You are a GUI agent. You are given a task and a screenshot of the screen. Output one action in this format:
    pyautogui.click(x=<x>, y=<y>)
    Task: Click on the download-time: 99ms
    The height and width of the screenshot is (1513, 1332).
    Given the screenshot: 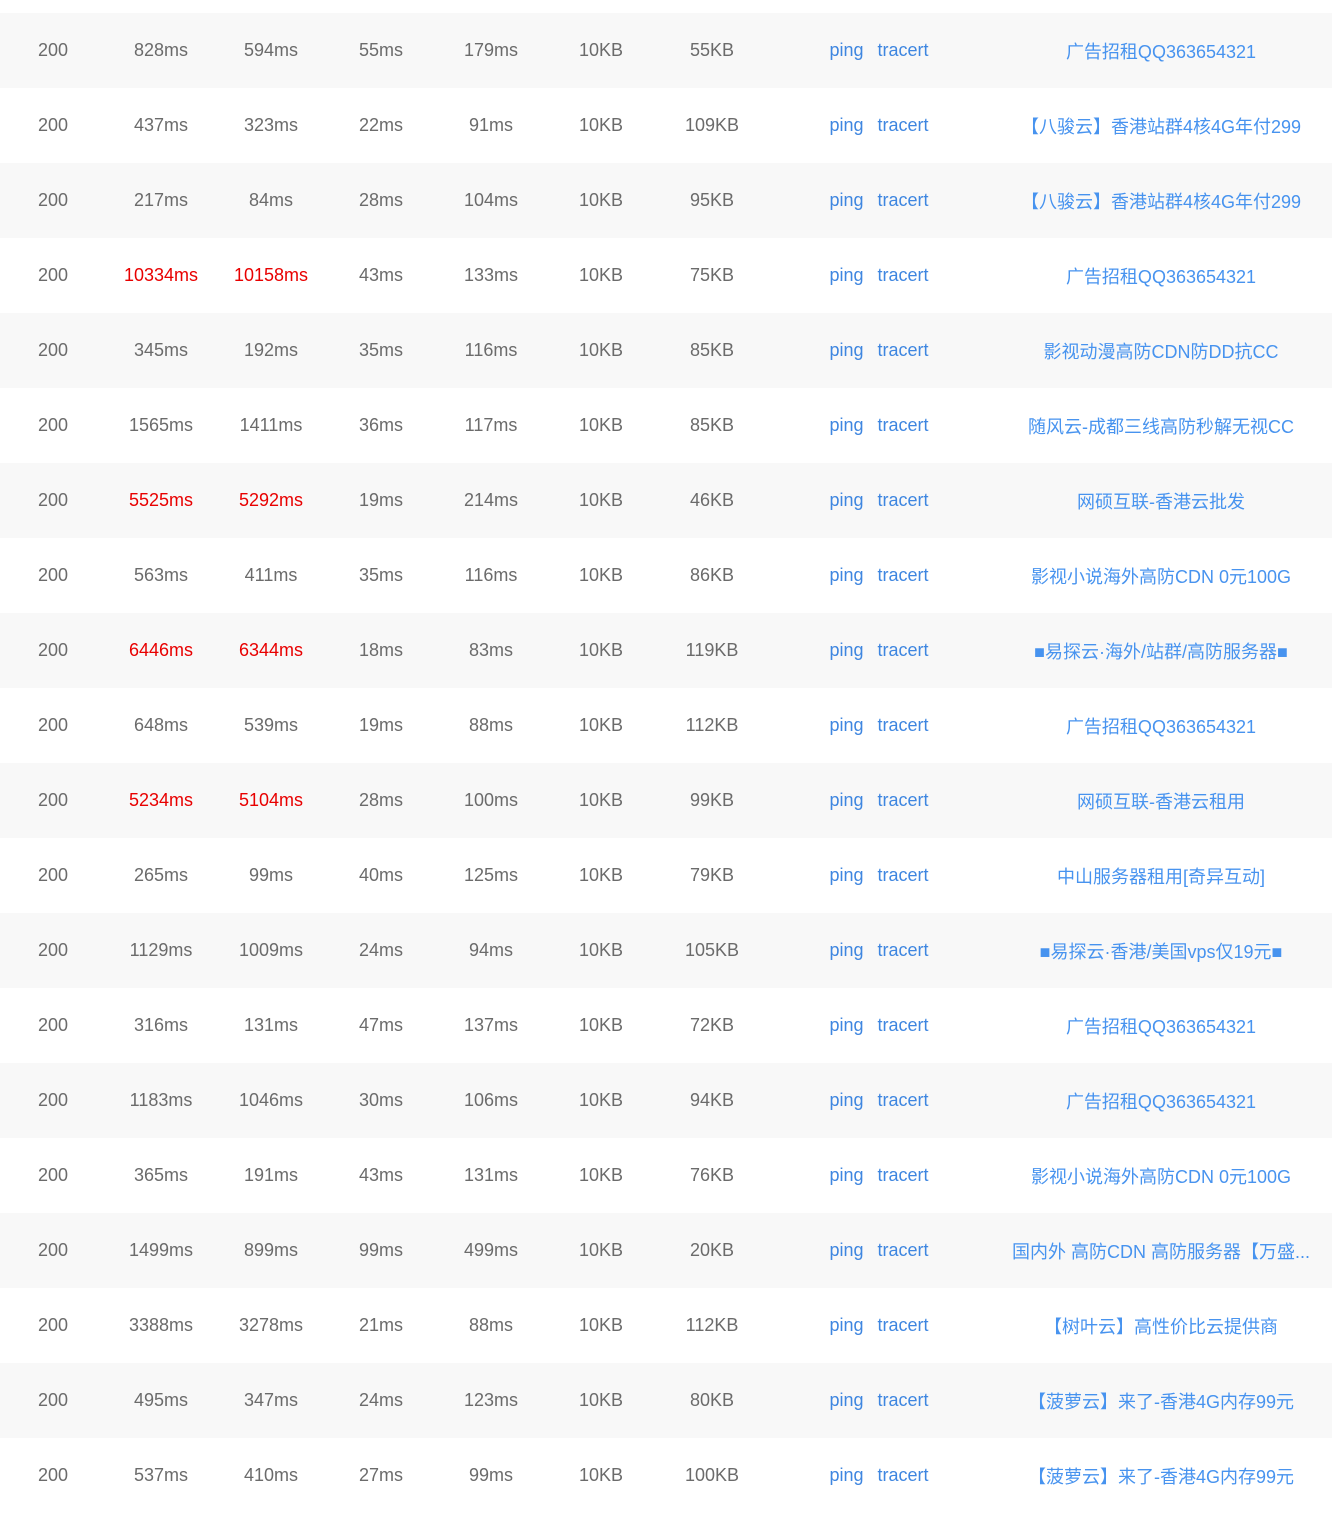 What is the action you would take?
    pyautogui.click(x=270, y=875)
    